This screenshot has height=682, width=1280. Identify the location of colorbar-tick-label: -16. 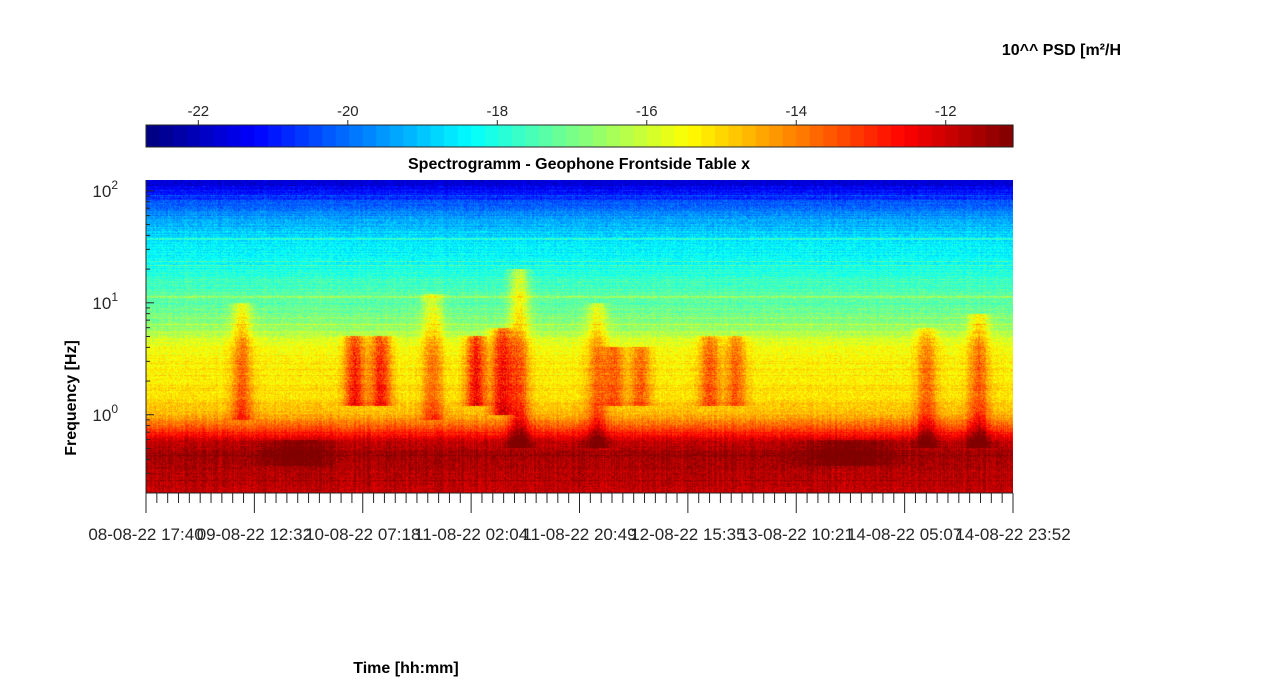
(647, 111).